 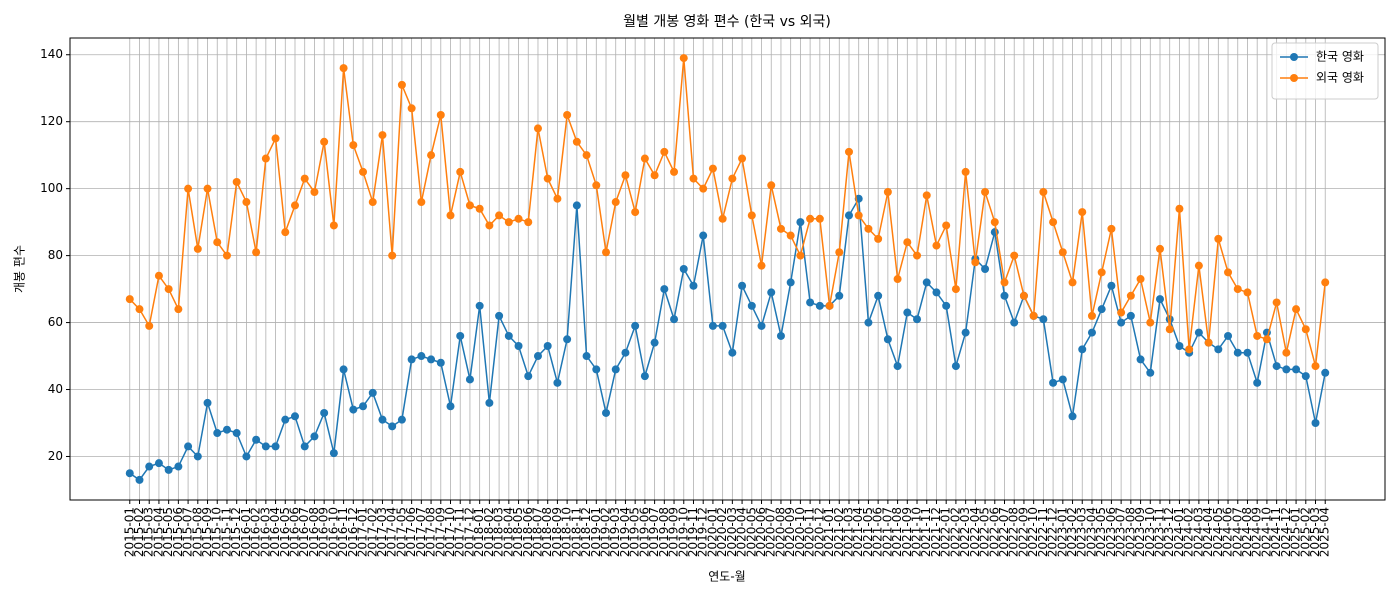 I want to click on x-tick-label: 2017-05, so click(x=401, y=532).